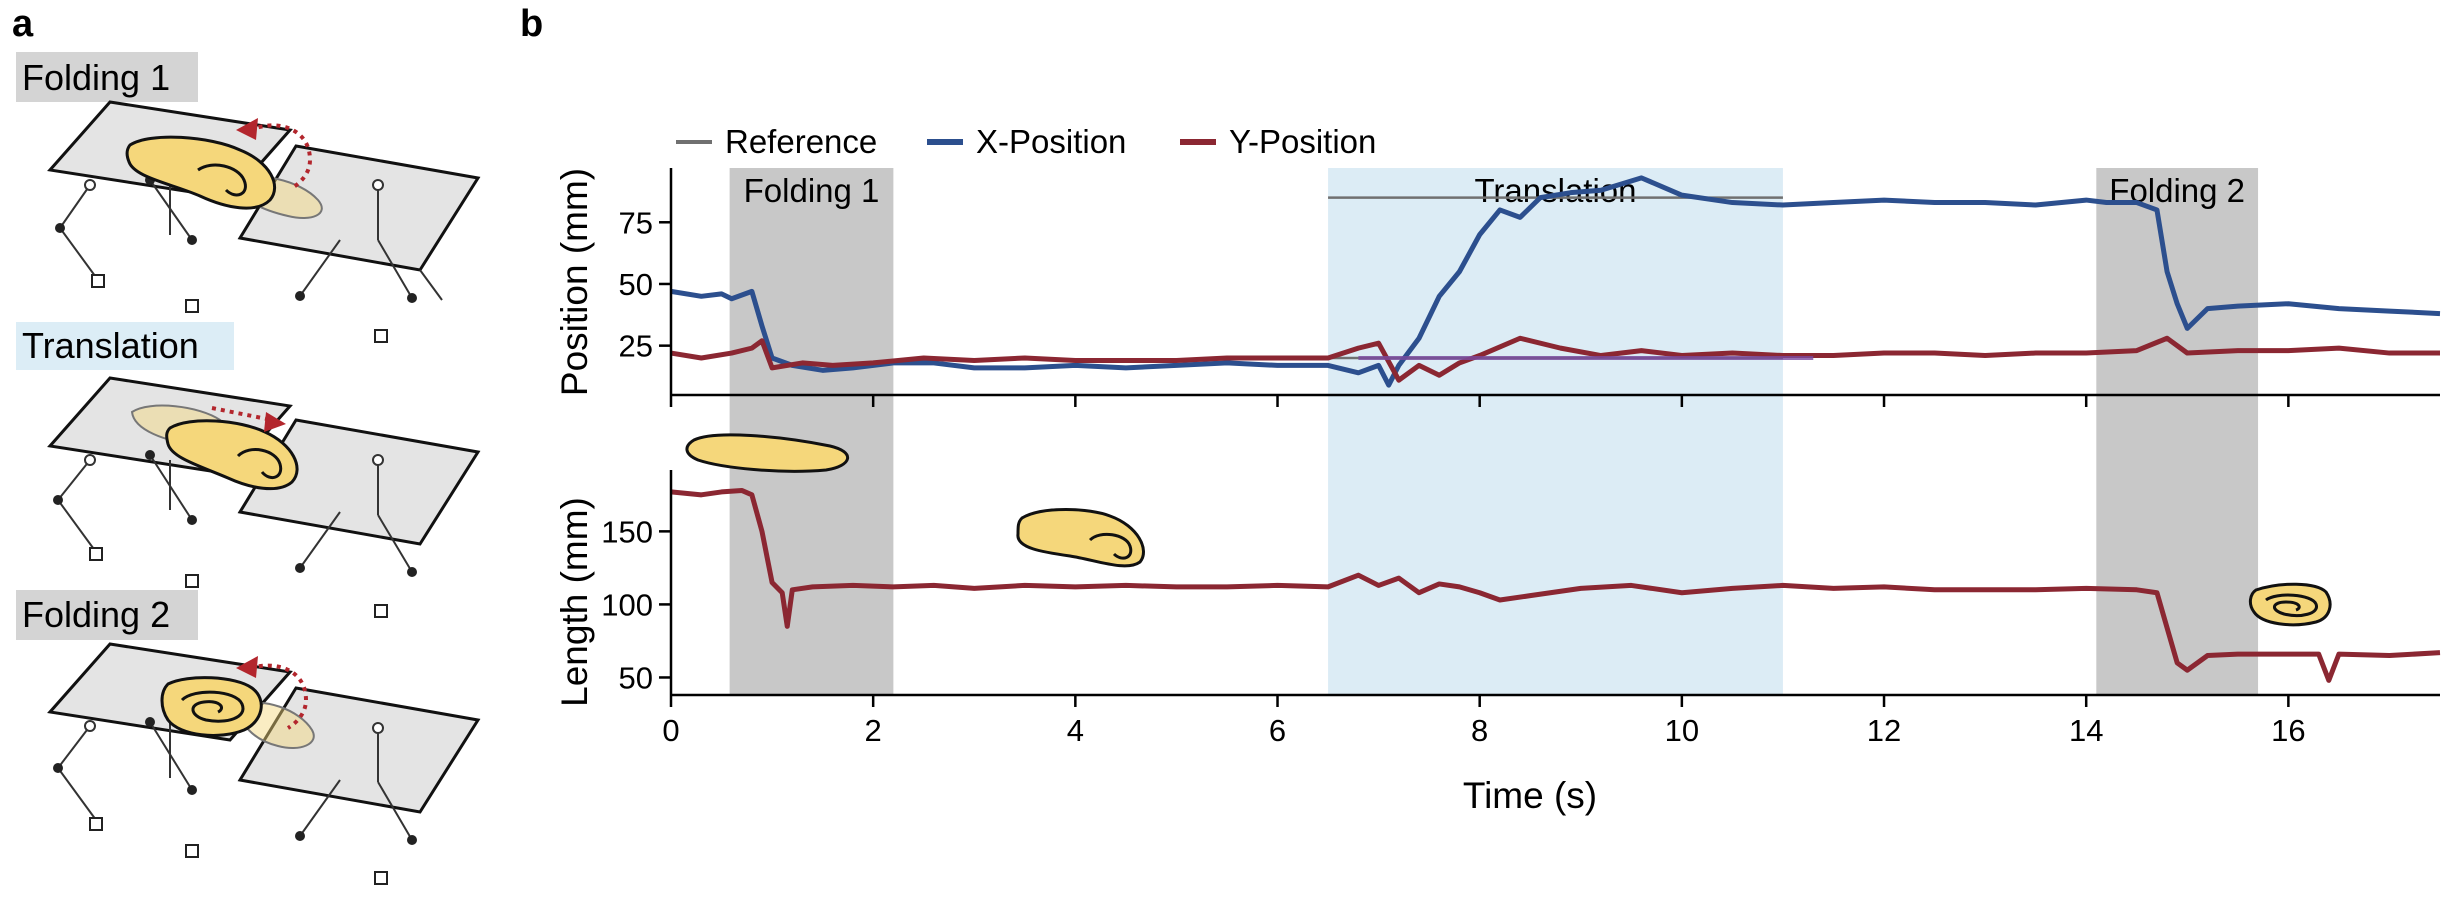  I want to click on stage-folding-1: Folding 1, so click(248, 197).